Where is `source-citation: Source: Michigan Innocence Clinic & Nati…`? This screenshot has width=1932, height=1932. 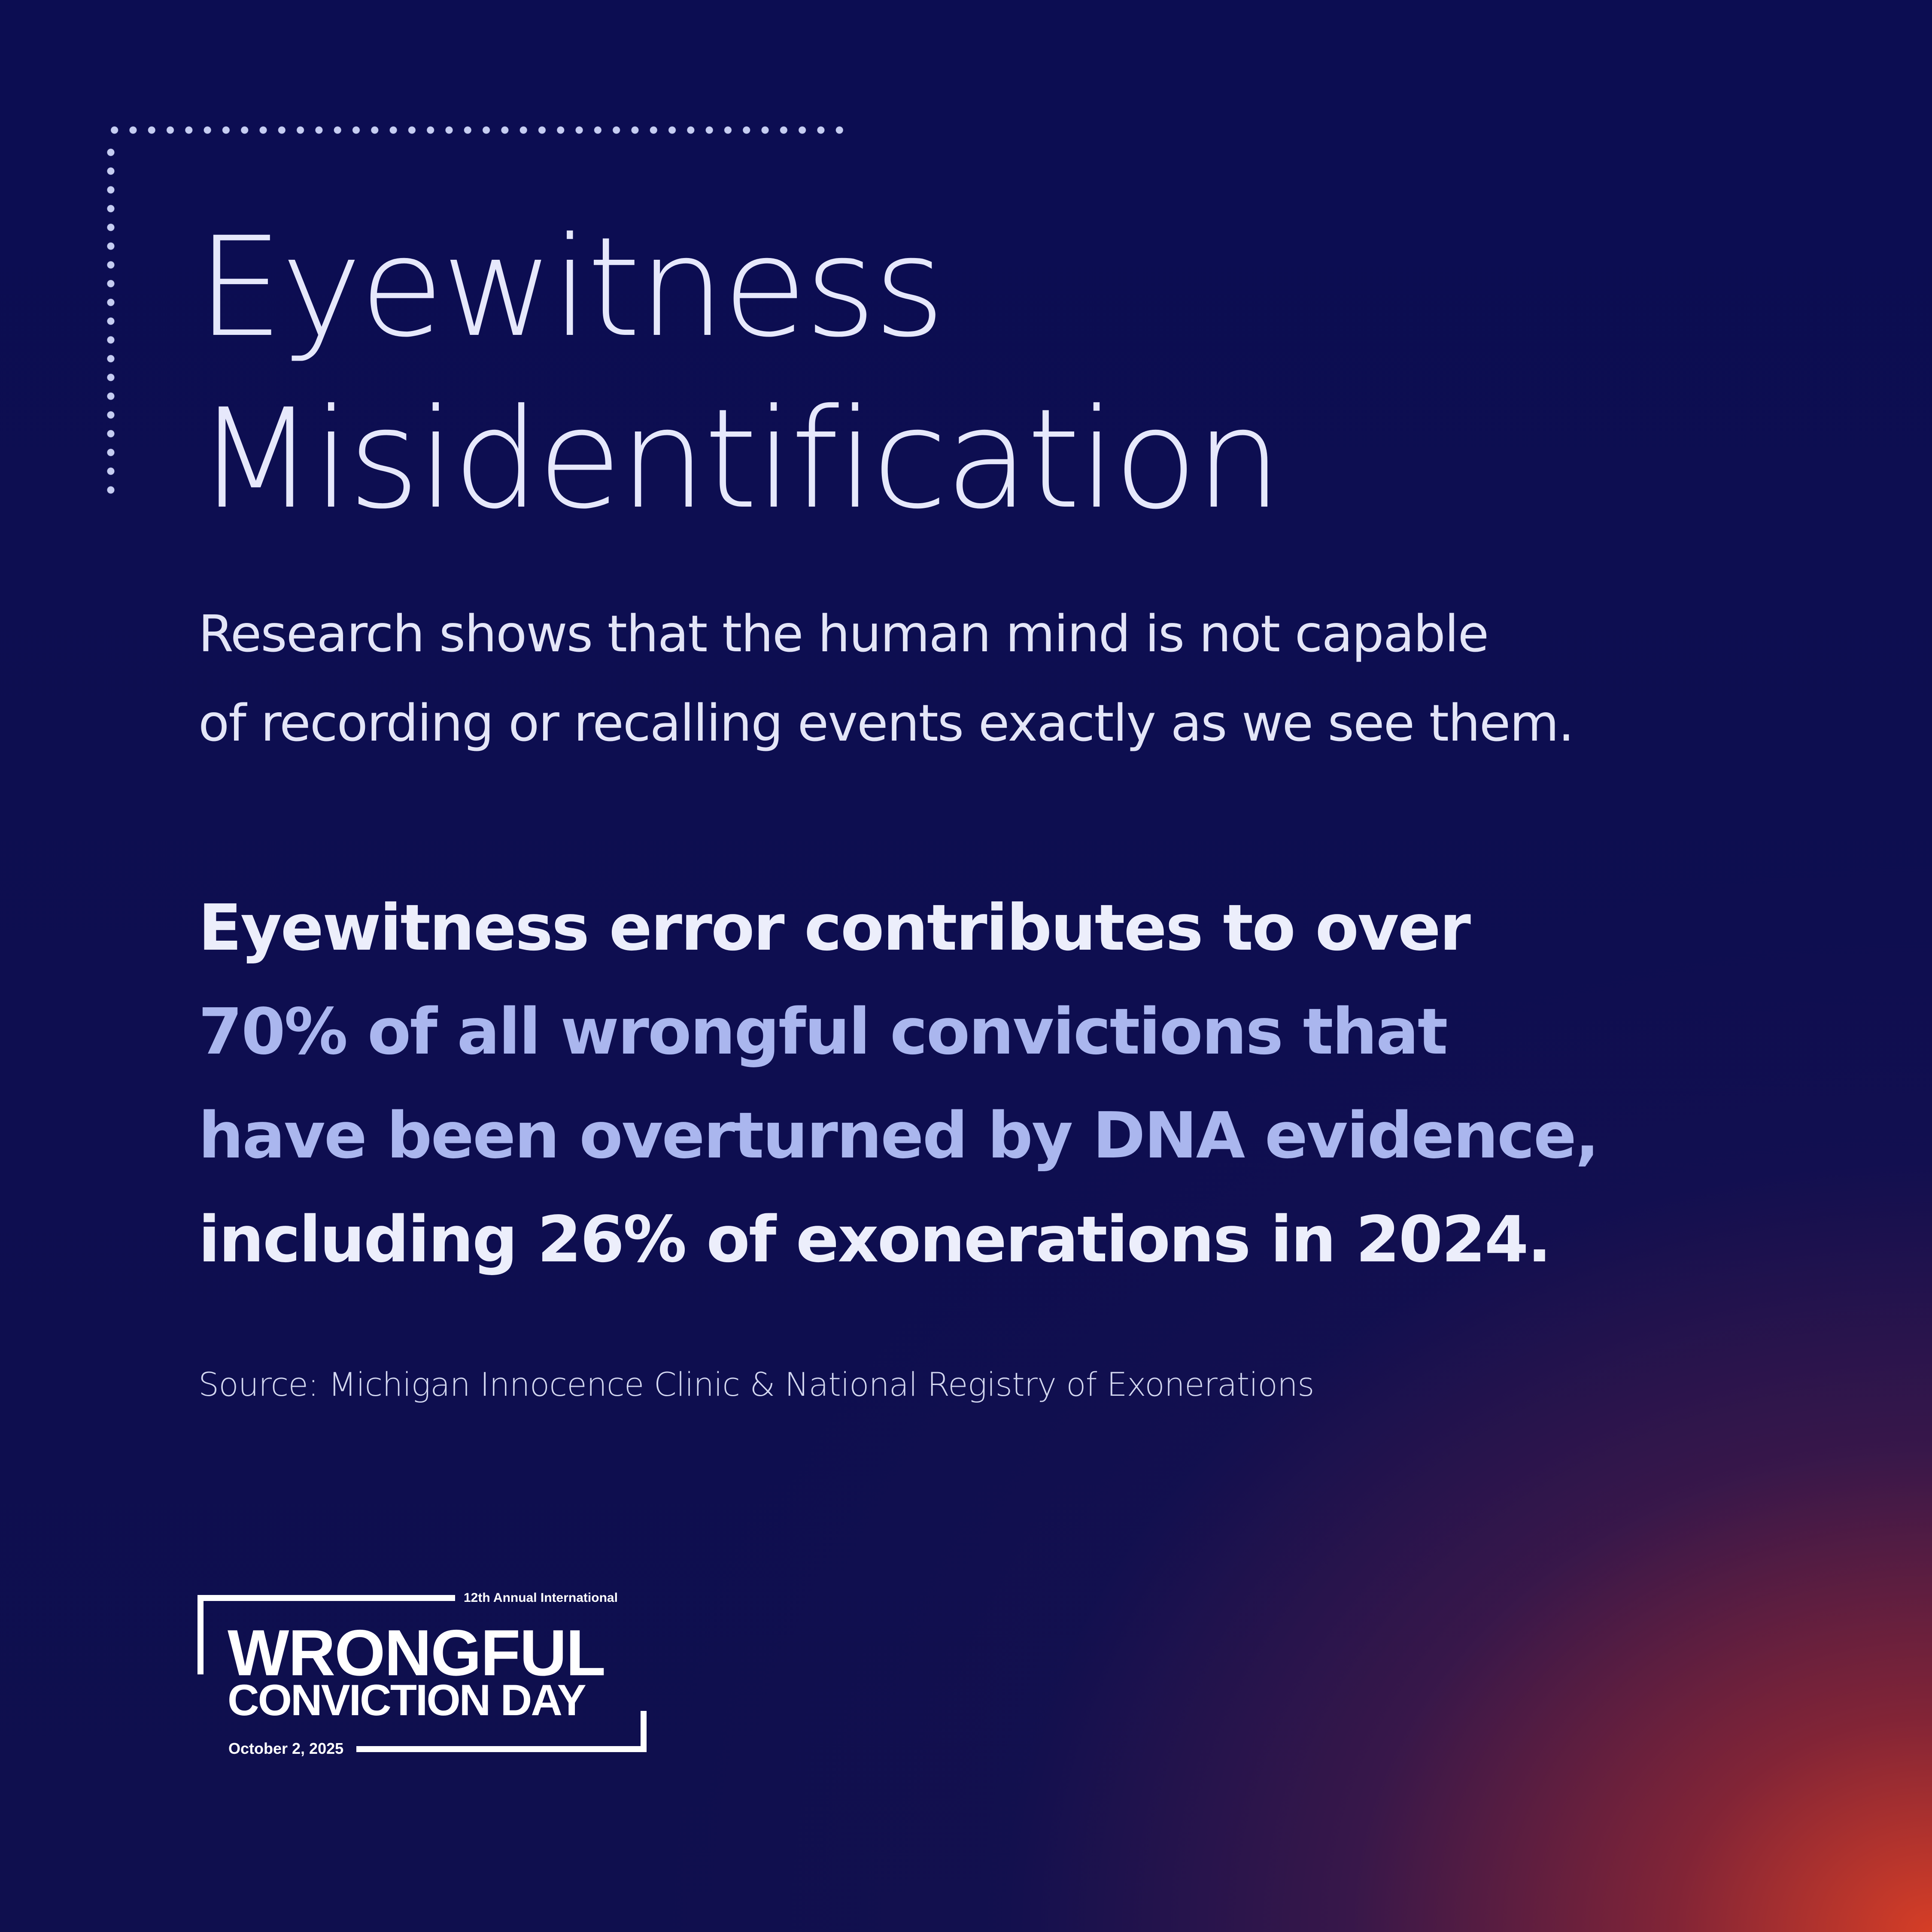
source-citation: Source: Michigan Innocence Clinic & Nati… is located at coordinates (757, 1384).